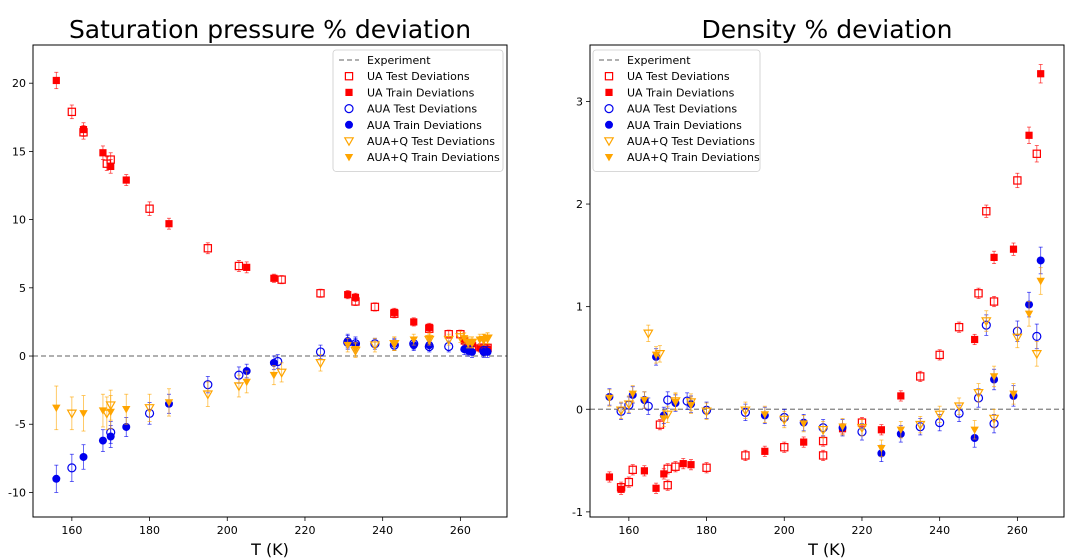 The image size is (1086, 560). Describe the element at coordinates (19, 220) in the screenshot. I see `y-tick-label: 10` at that location.